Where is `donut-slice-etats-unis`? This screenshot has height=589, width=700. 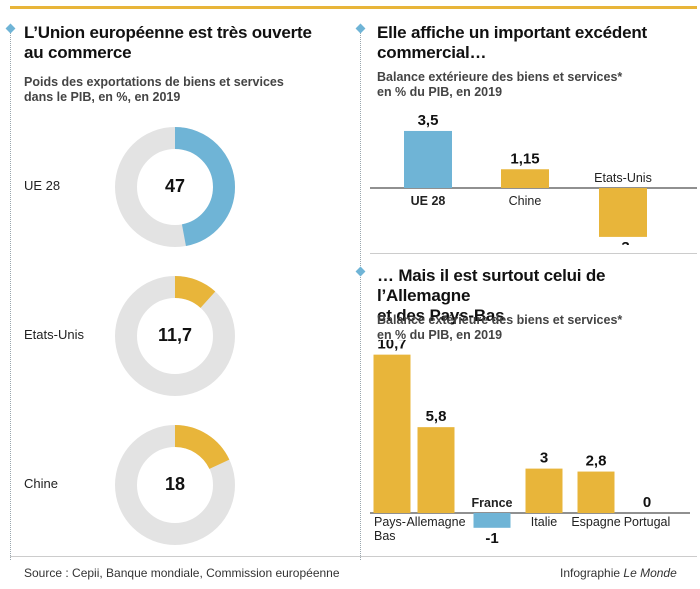 donut-slice-etats-unis is located at coordinates (175, 336).